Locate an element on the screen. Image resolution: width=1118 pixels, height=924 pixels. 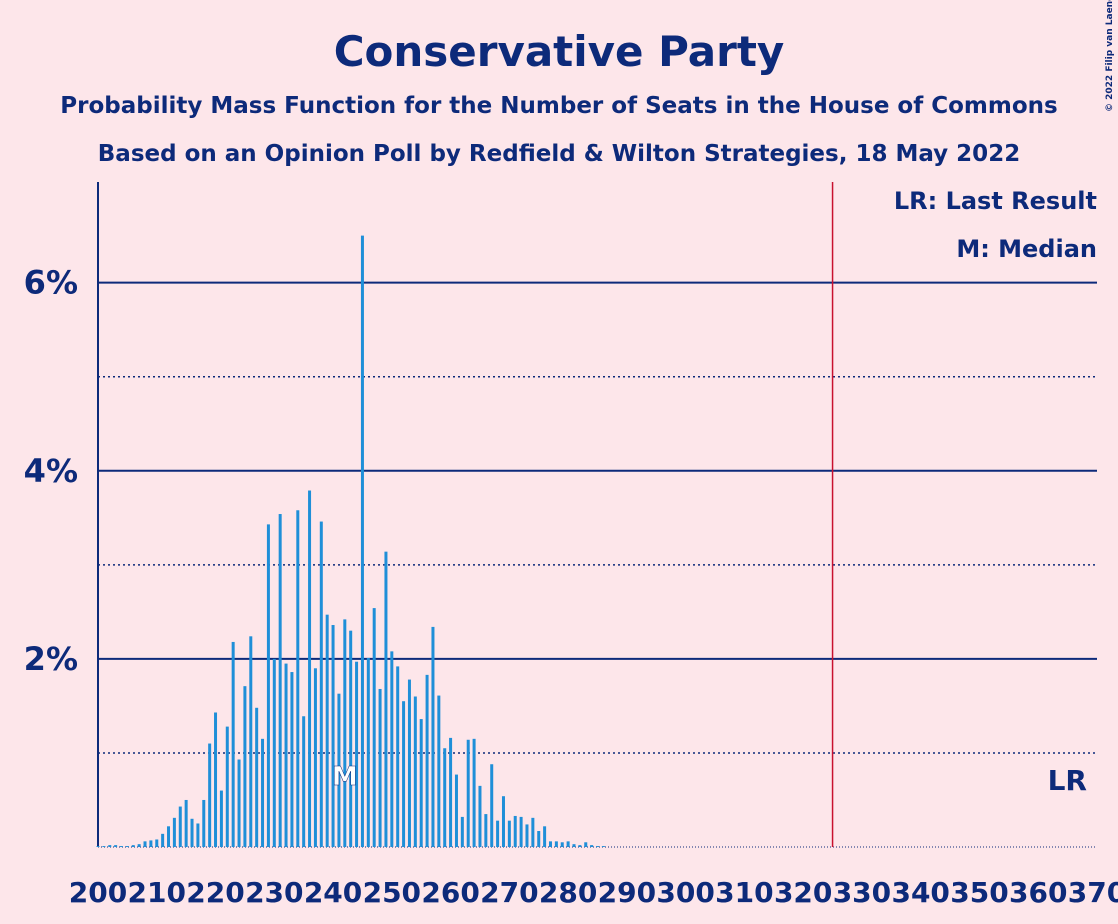
x-tick-label: 280 is located at coordinates (568, 892).